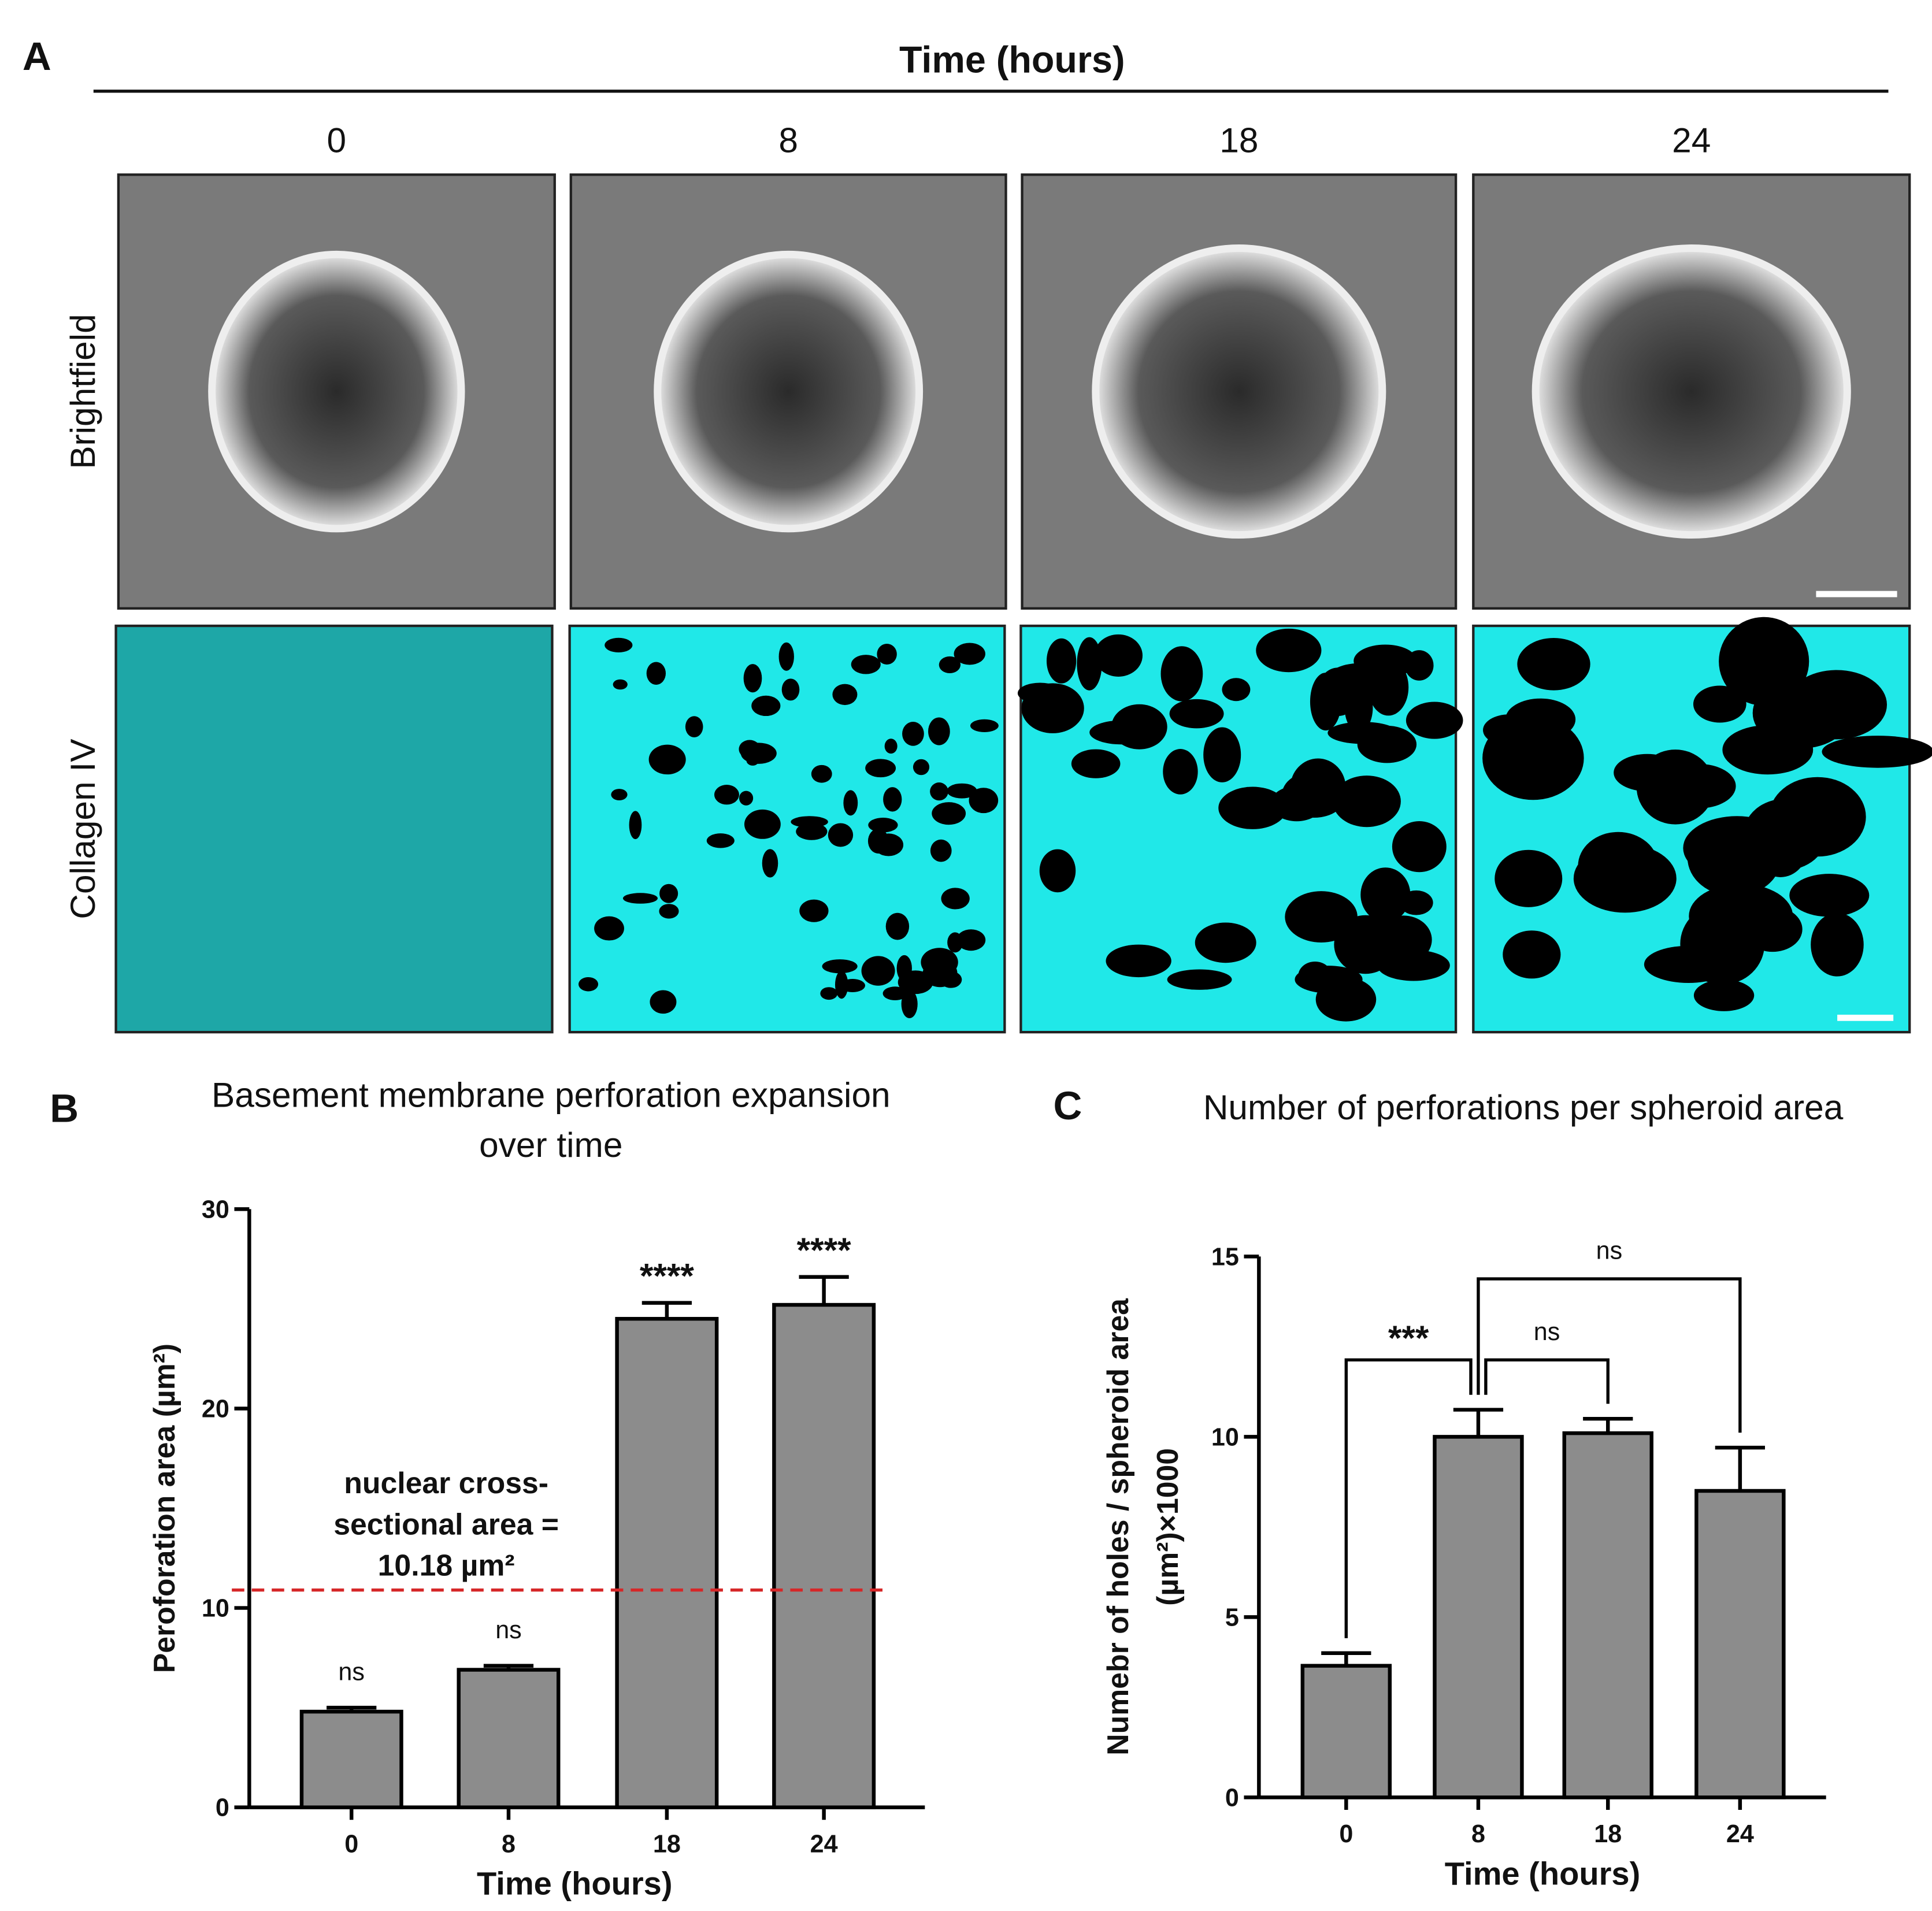 This screenshot has width=1932, height=1911. What do you see at coordinates (37, 56) in the screenshot?
I see `panel-label: A` at bounding box center [37, 56].